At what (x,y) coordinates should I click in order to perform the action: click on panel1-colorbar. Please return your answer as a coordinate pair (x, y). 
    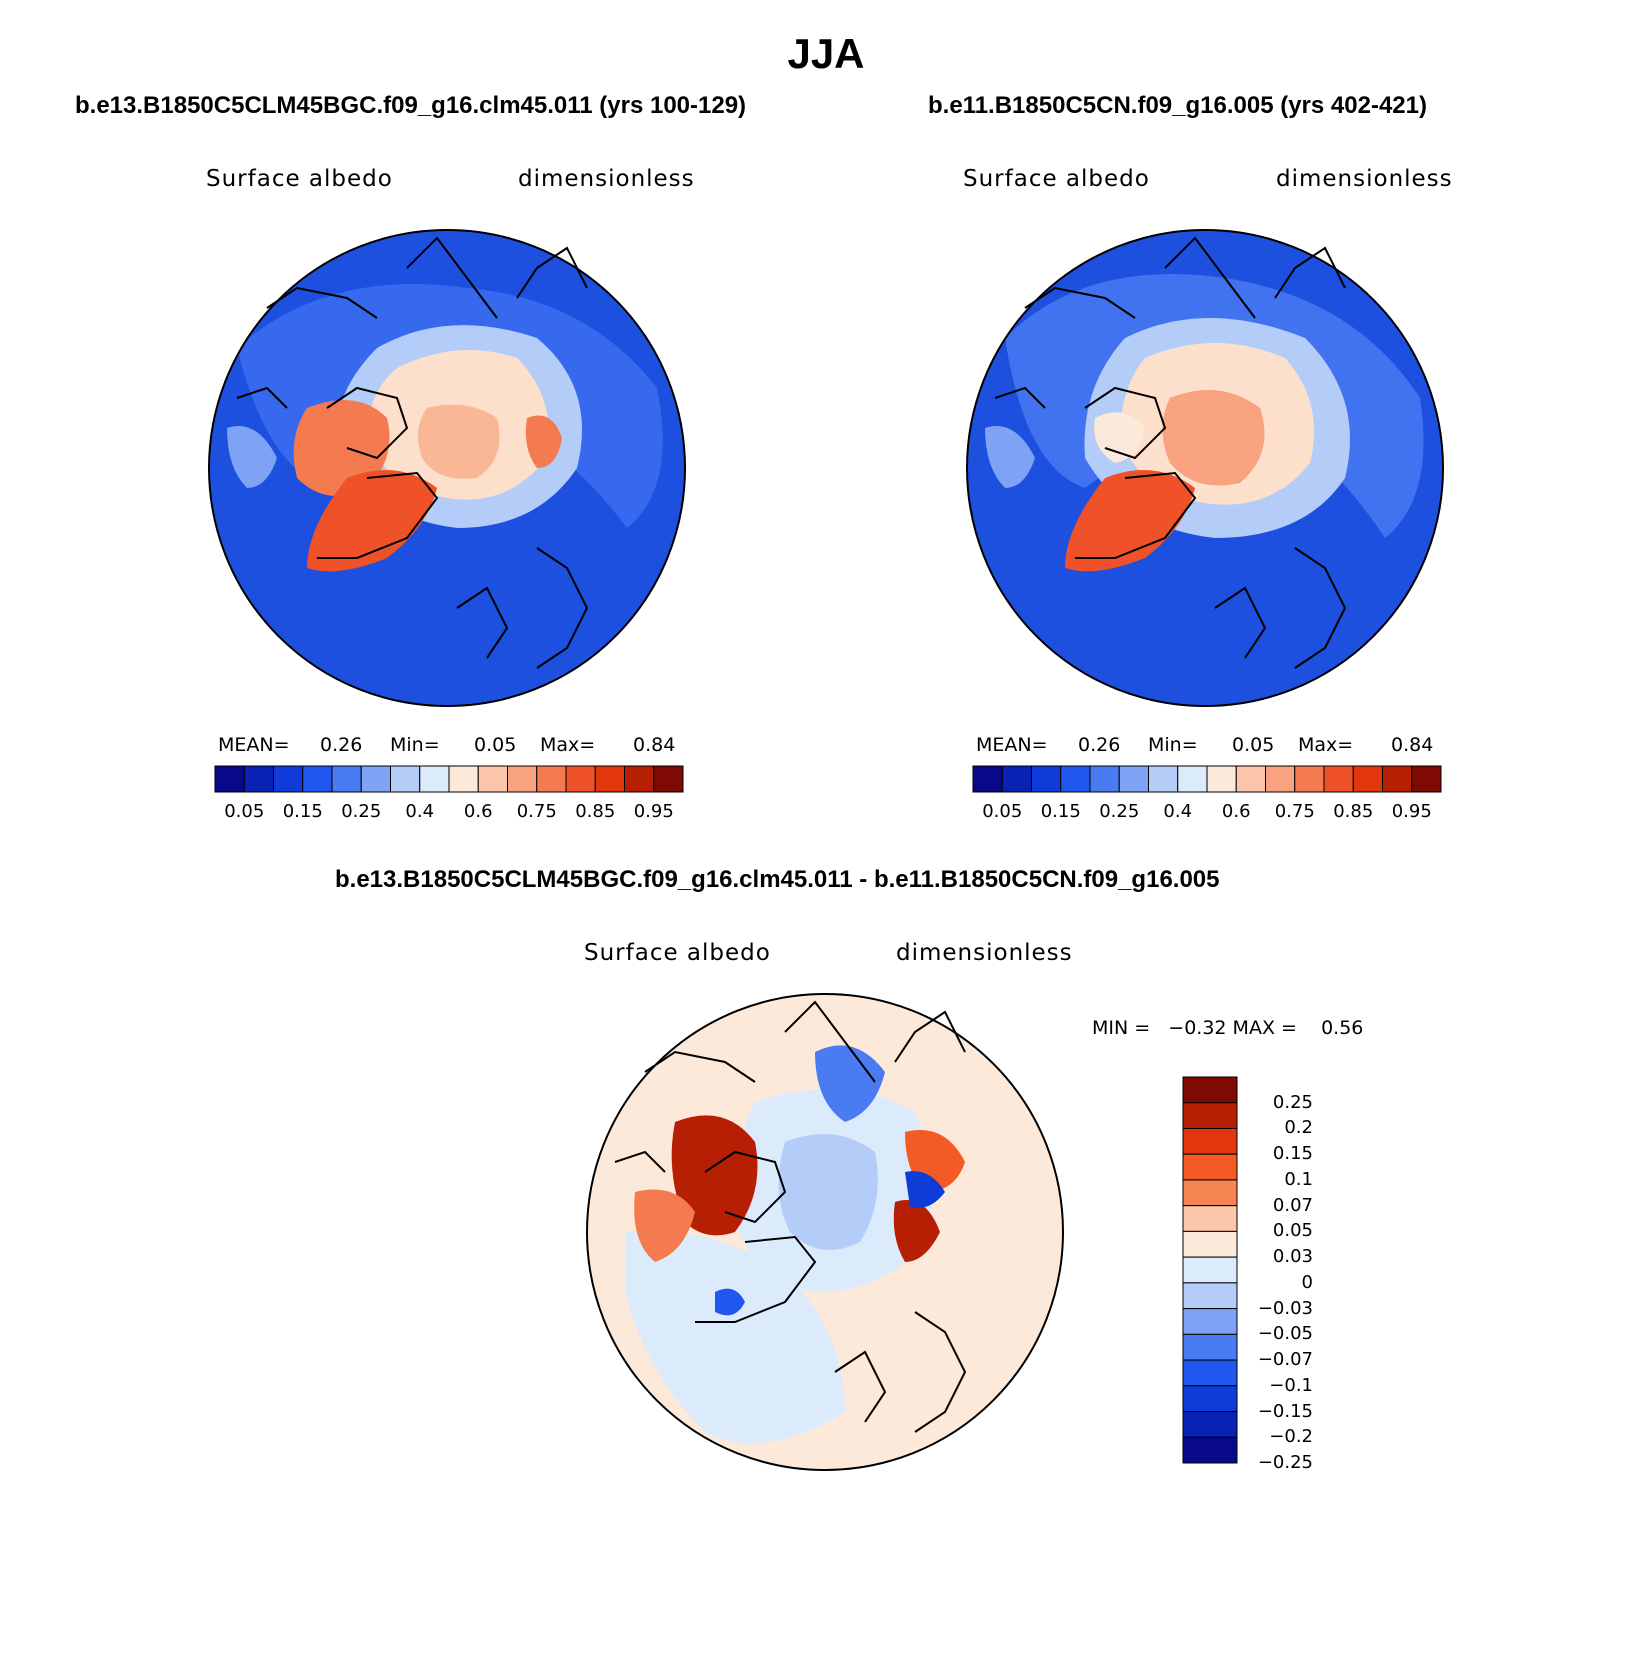
    Looking at the image, I should click on (449, 779).